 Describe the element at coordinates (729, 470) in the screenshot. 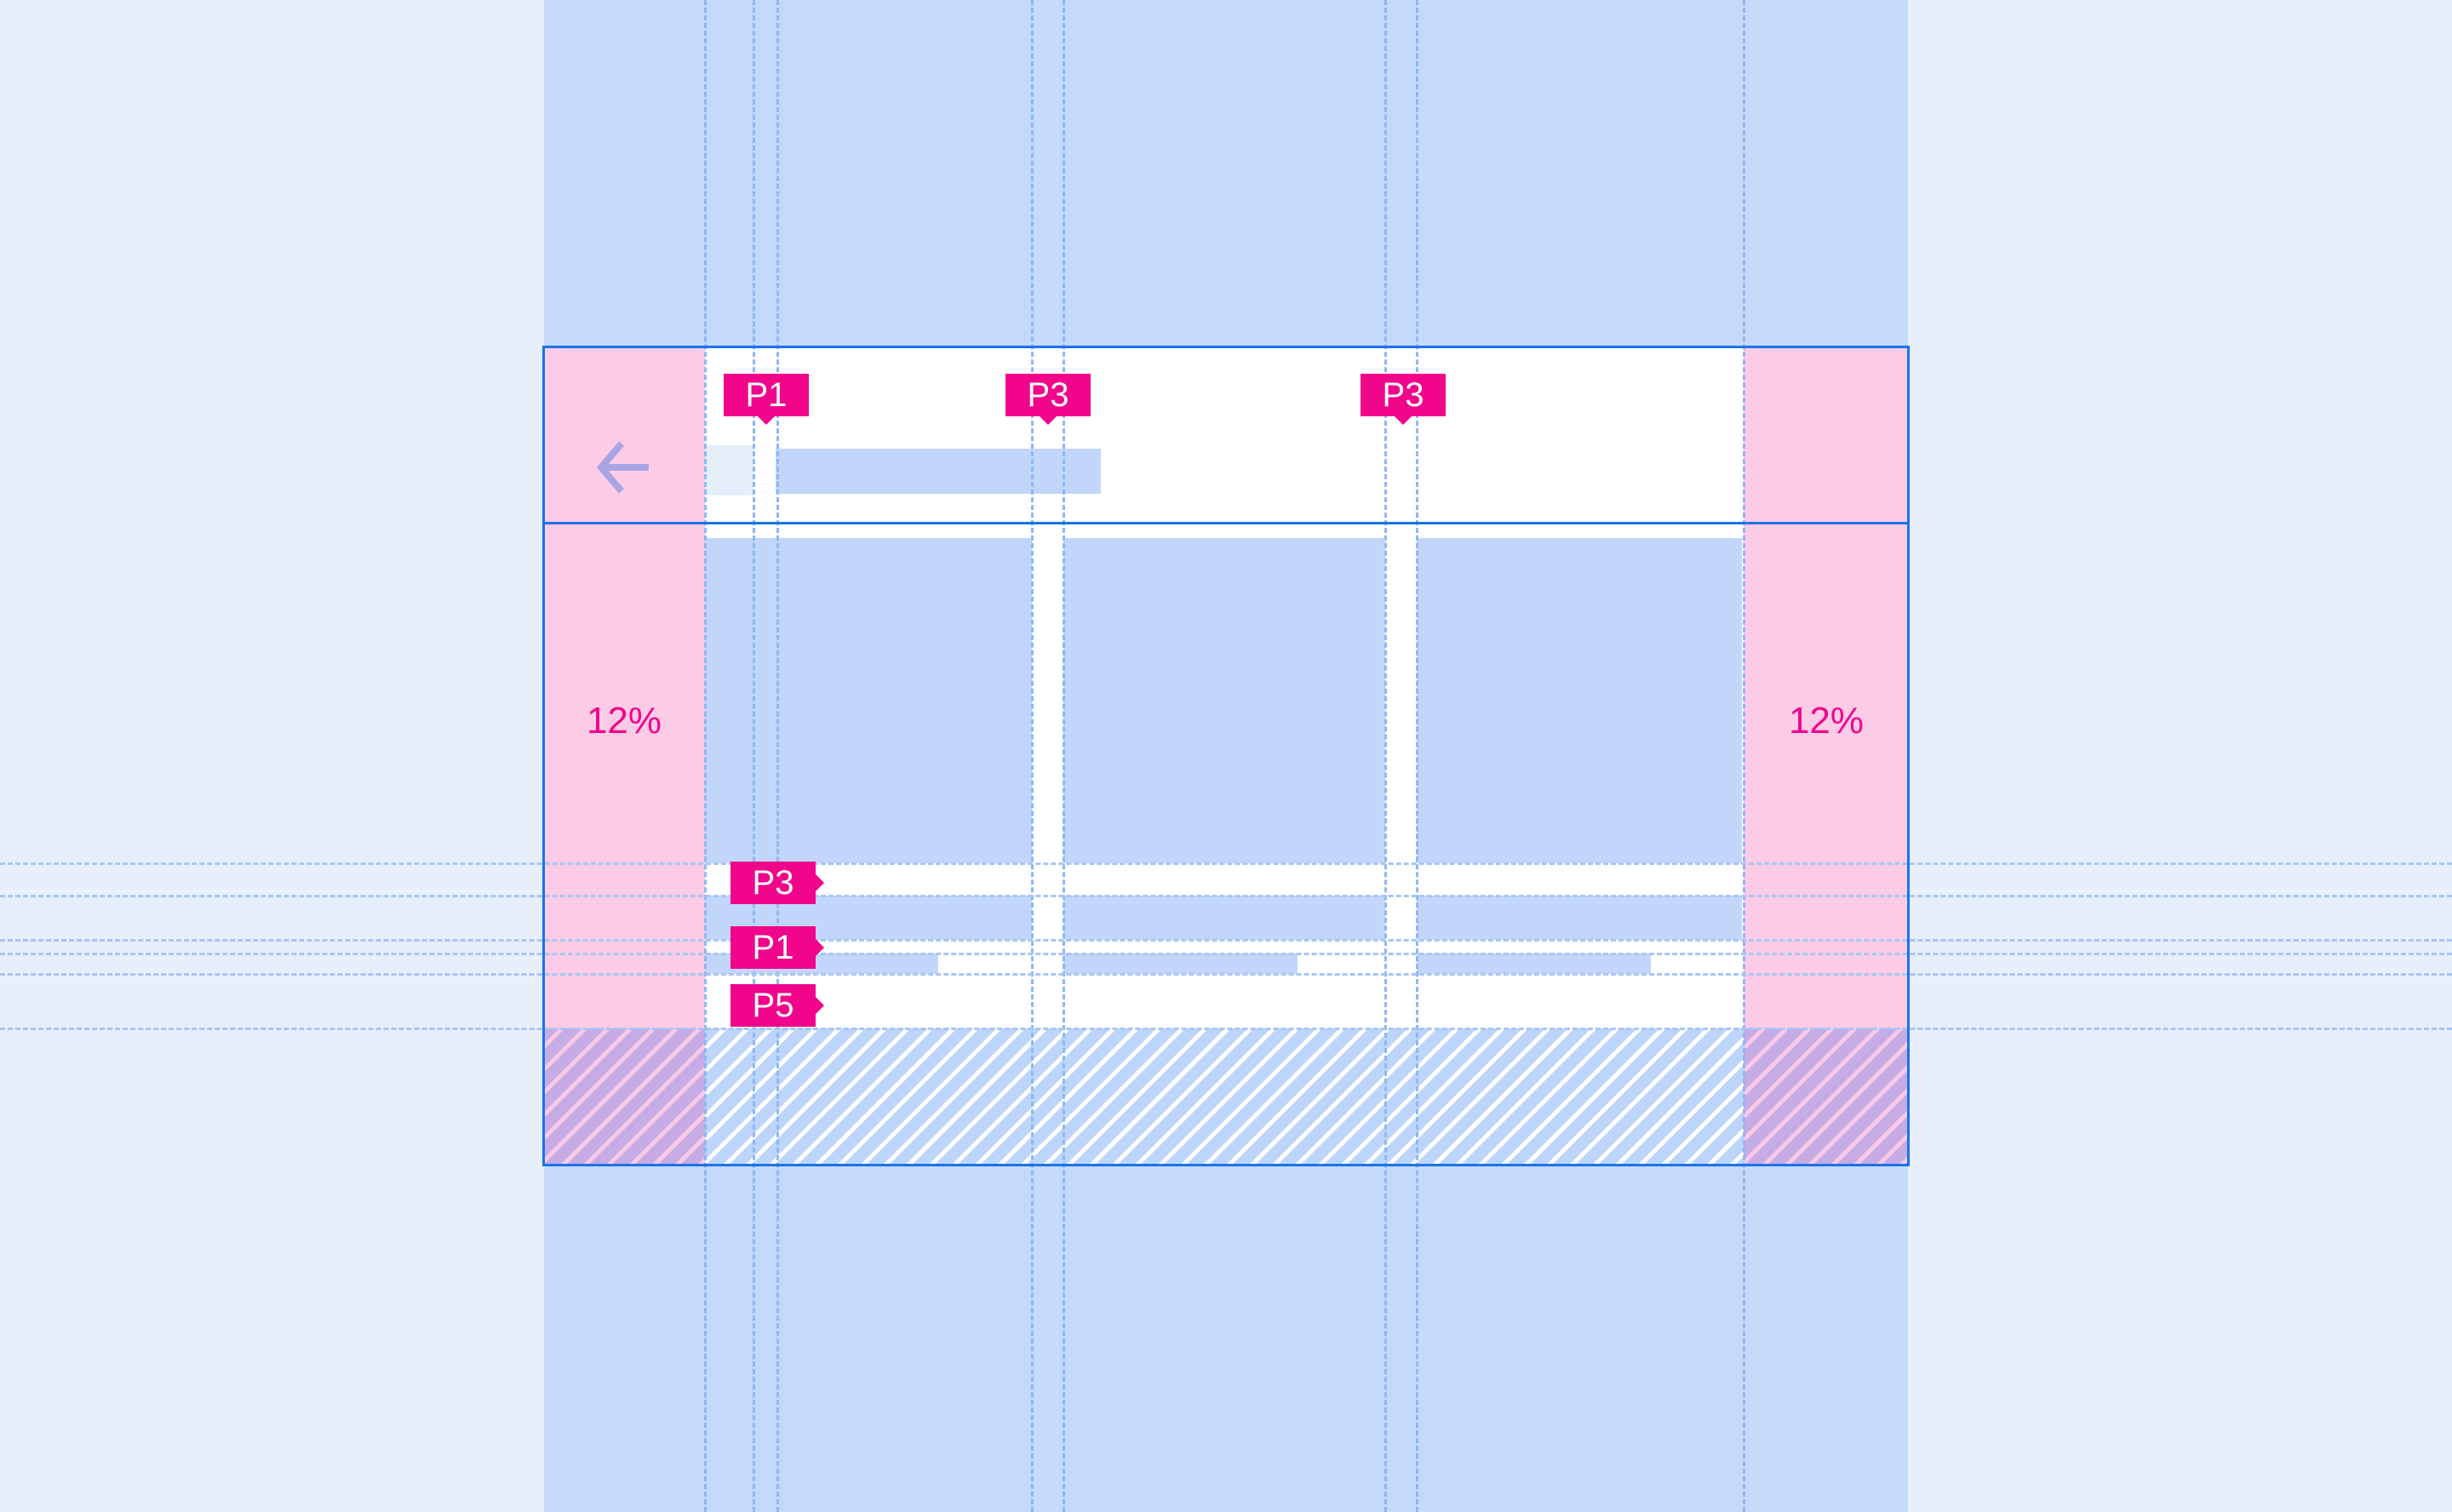

I see `header-icon-placeholder` at that location.